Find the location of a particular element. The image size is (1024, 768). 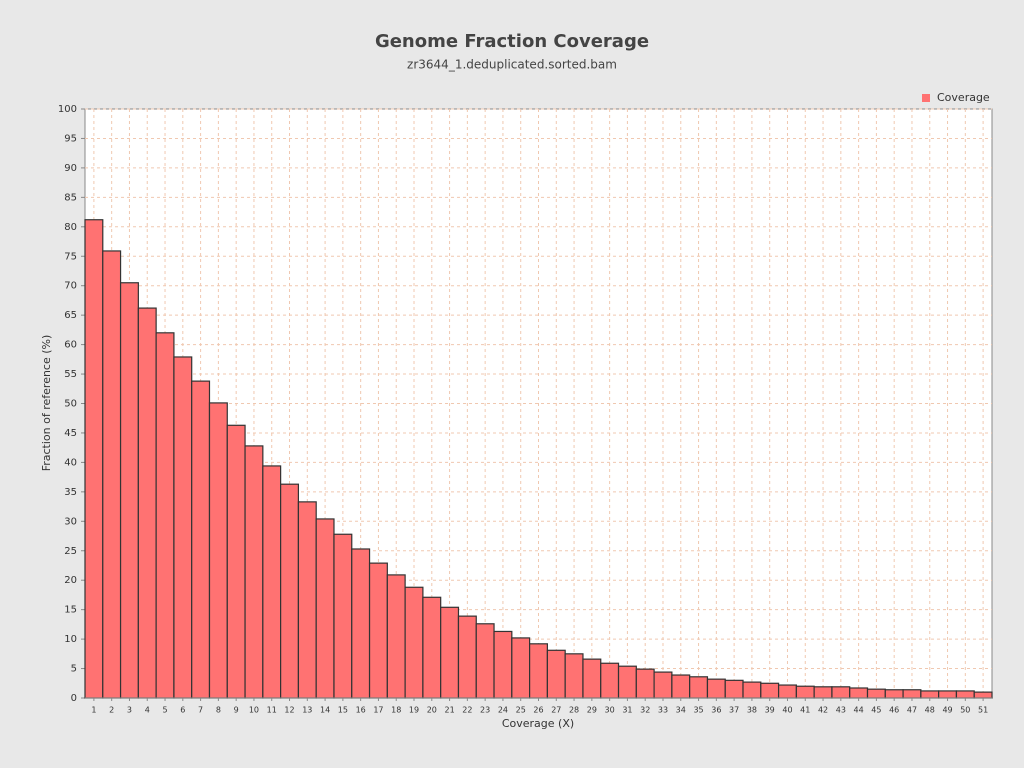

x-tick-label: 40 is located at coordinates (787, 710).